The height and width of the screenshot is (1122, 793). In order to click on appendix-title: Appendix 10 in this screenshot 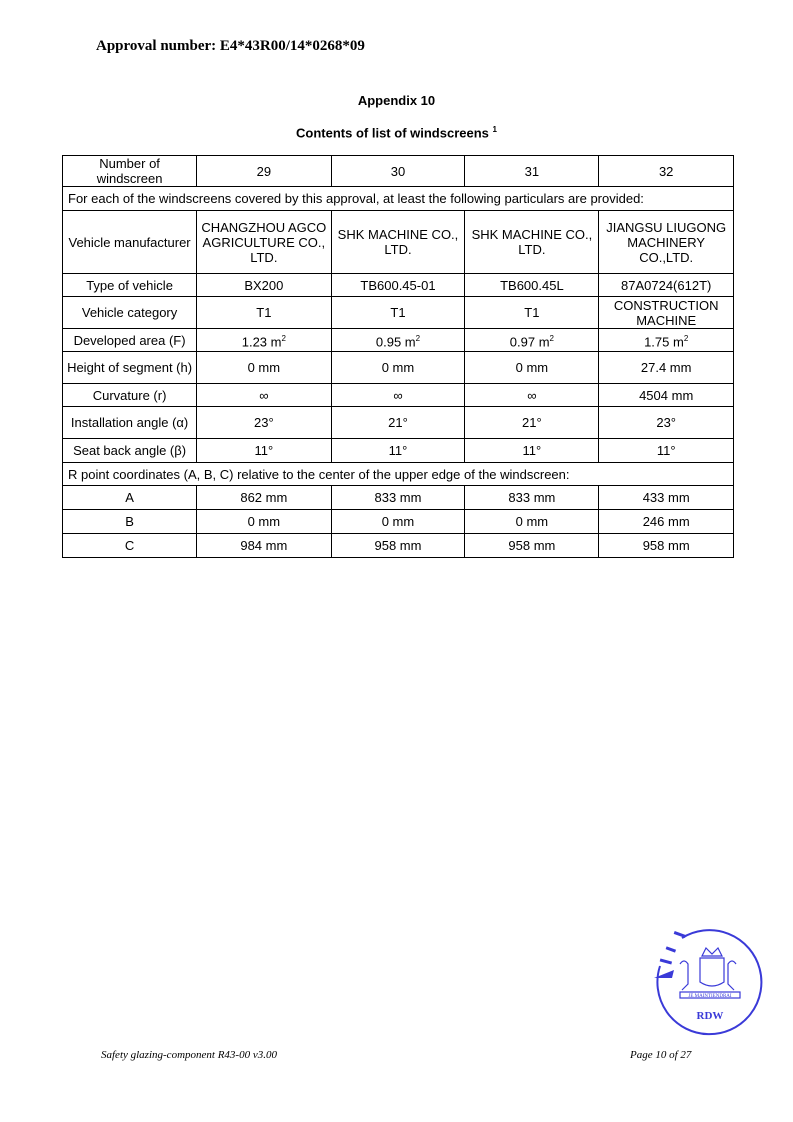, I will do `click(396, 100)`.